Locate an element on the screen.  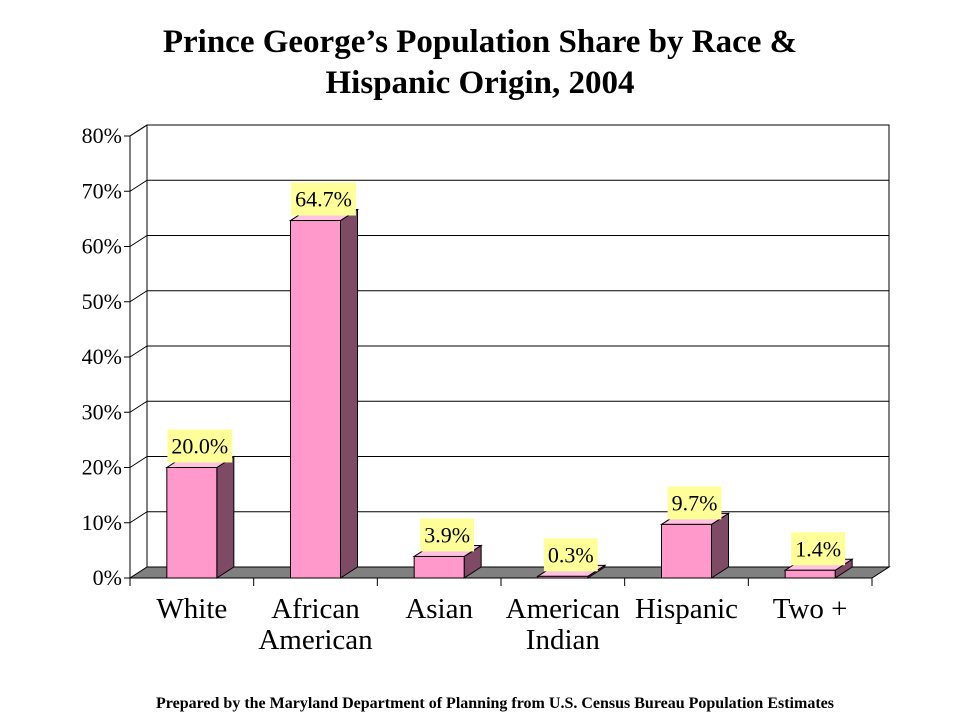
data-label-text: 0.3% is located at coordinates (571, 554).